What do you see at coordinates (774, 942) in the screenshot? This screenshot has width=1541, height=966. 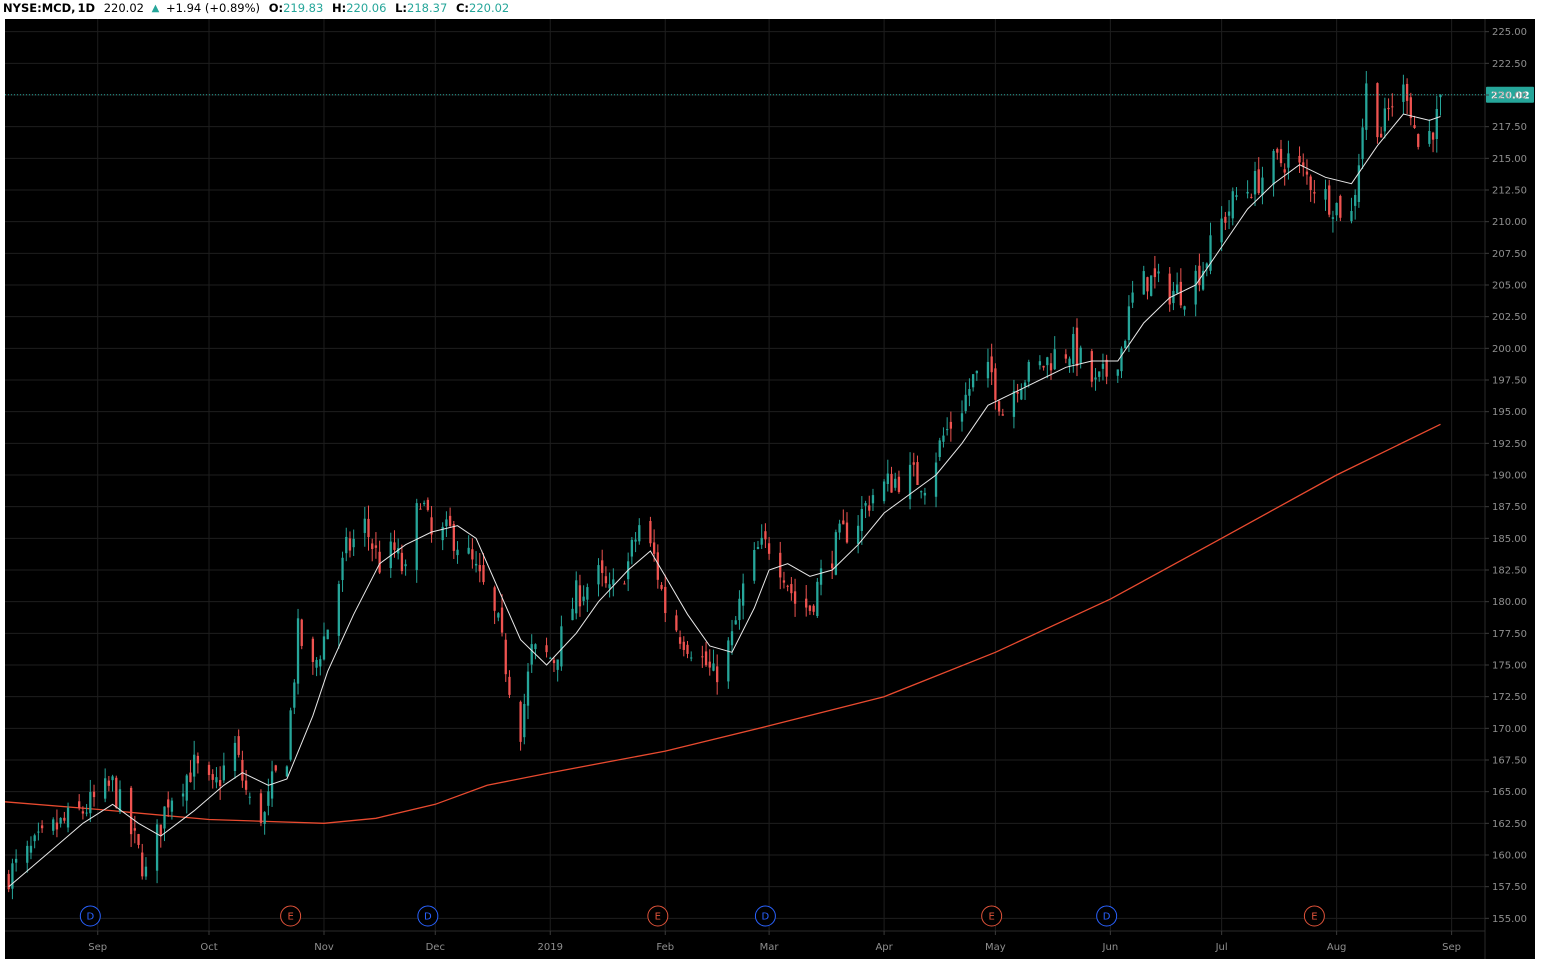 I see `time-axis: Sep Oct Nov Dec 2019 Feb Mar Apr May Jun Jul Aug Sep` at bounding box center [774, 942].